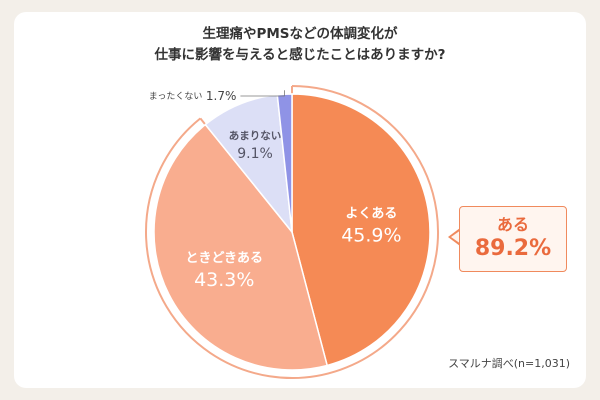 The height and width of the screenshot is (400, 600). I want to click on slice-value-3: 1.7%, so click(221, 96).